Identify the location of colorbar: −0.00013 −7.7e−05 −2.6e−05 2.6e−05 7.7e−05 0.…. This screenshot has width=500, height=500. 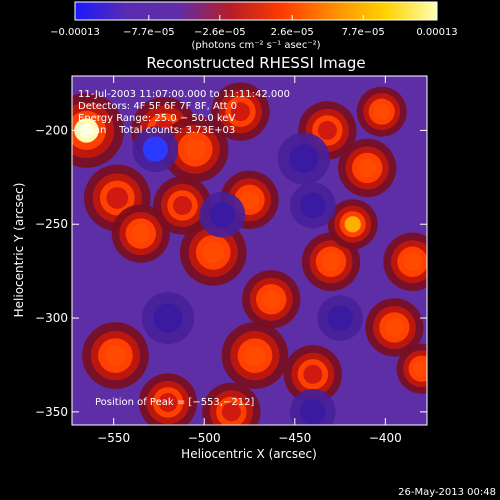
(254, 26).